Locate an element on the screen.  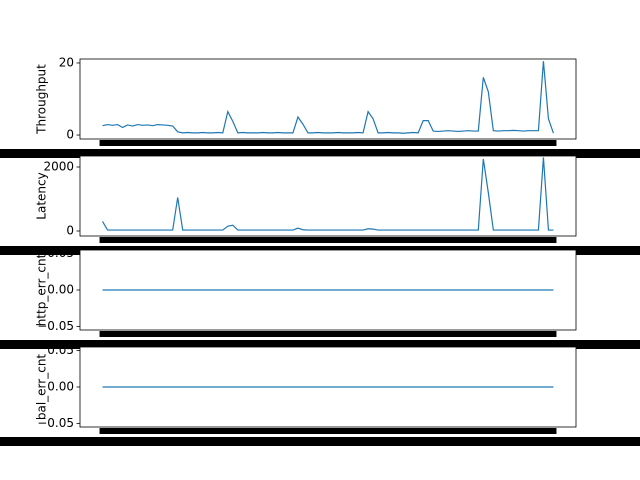
y-axis-label: bal_err_cnt is located at coordinates (42, 387).